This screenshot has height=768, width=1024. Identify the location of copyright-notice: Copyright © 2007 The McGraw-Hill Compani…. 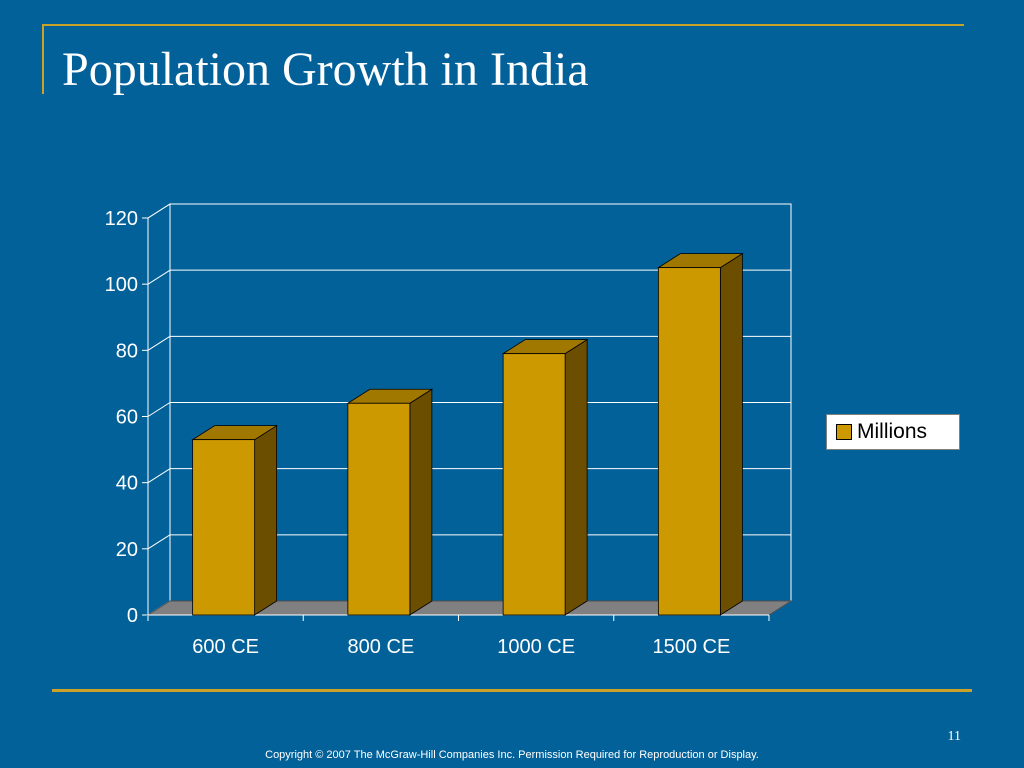
(512, 755).